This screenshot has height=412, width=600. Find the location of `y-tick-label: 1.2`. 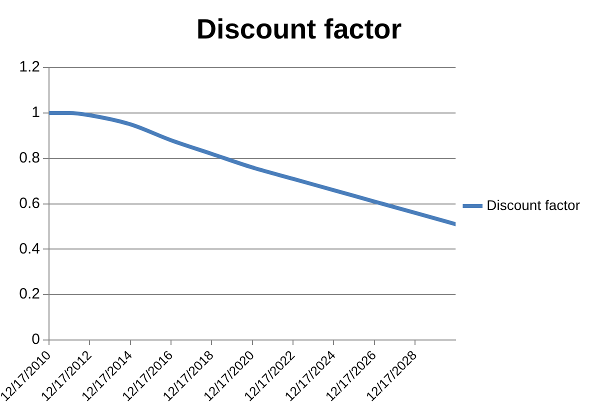

y-tick-label: 1.2 is located at coordinates (29, 67).